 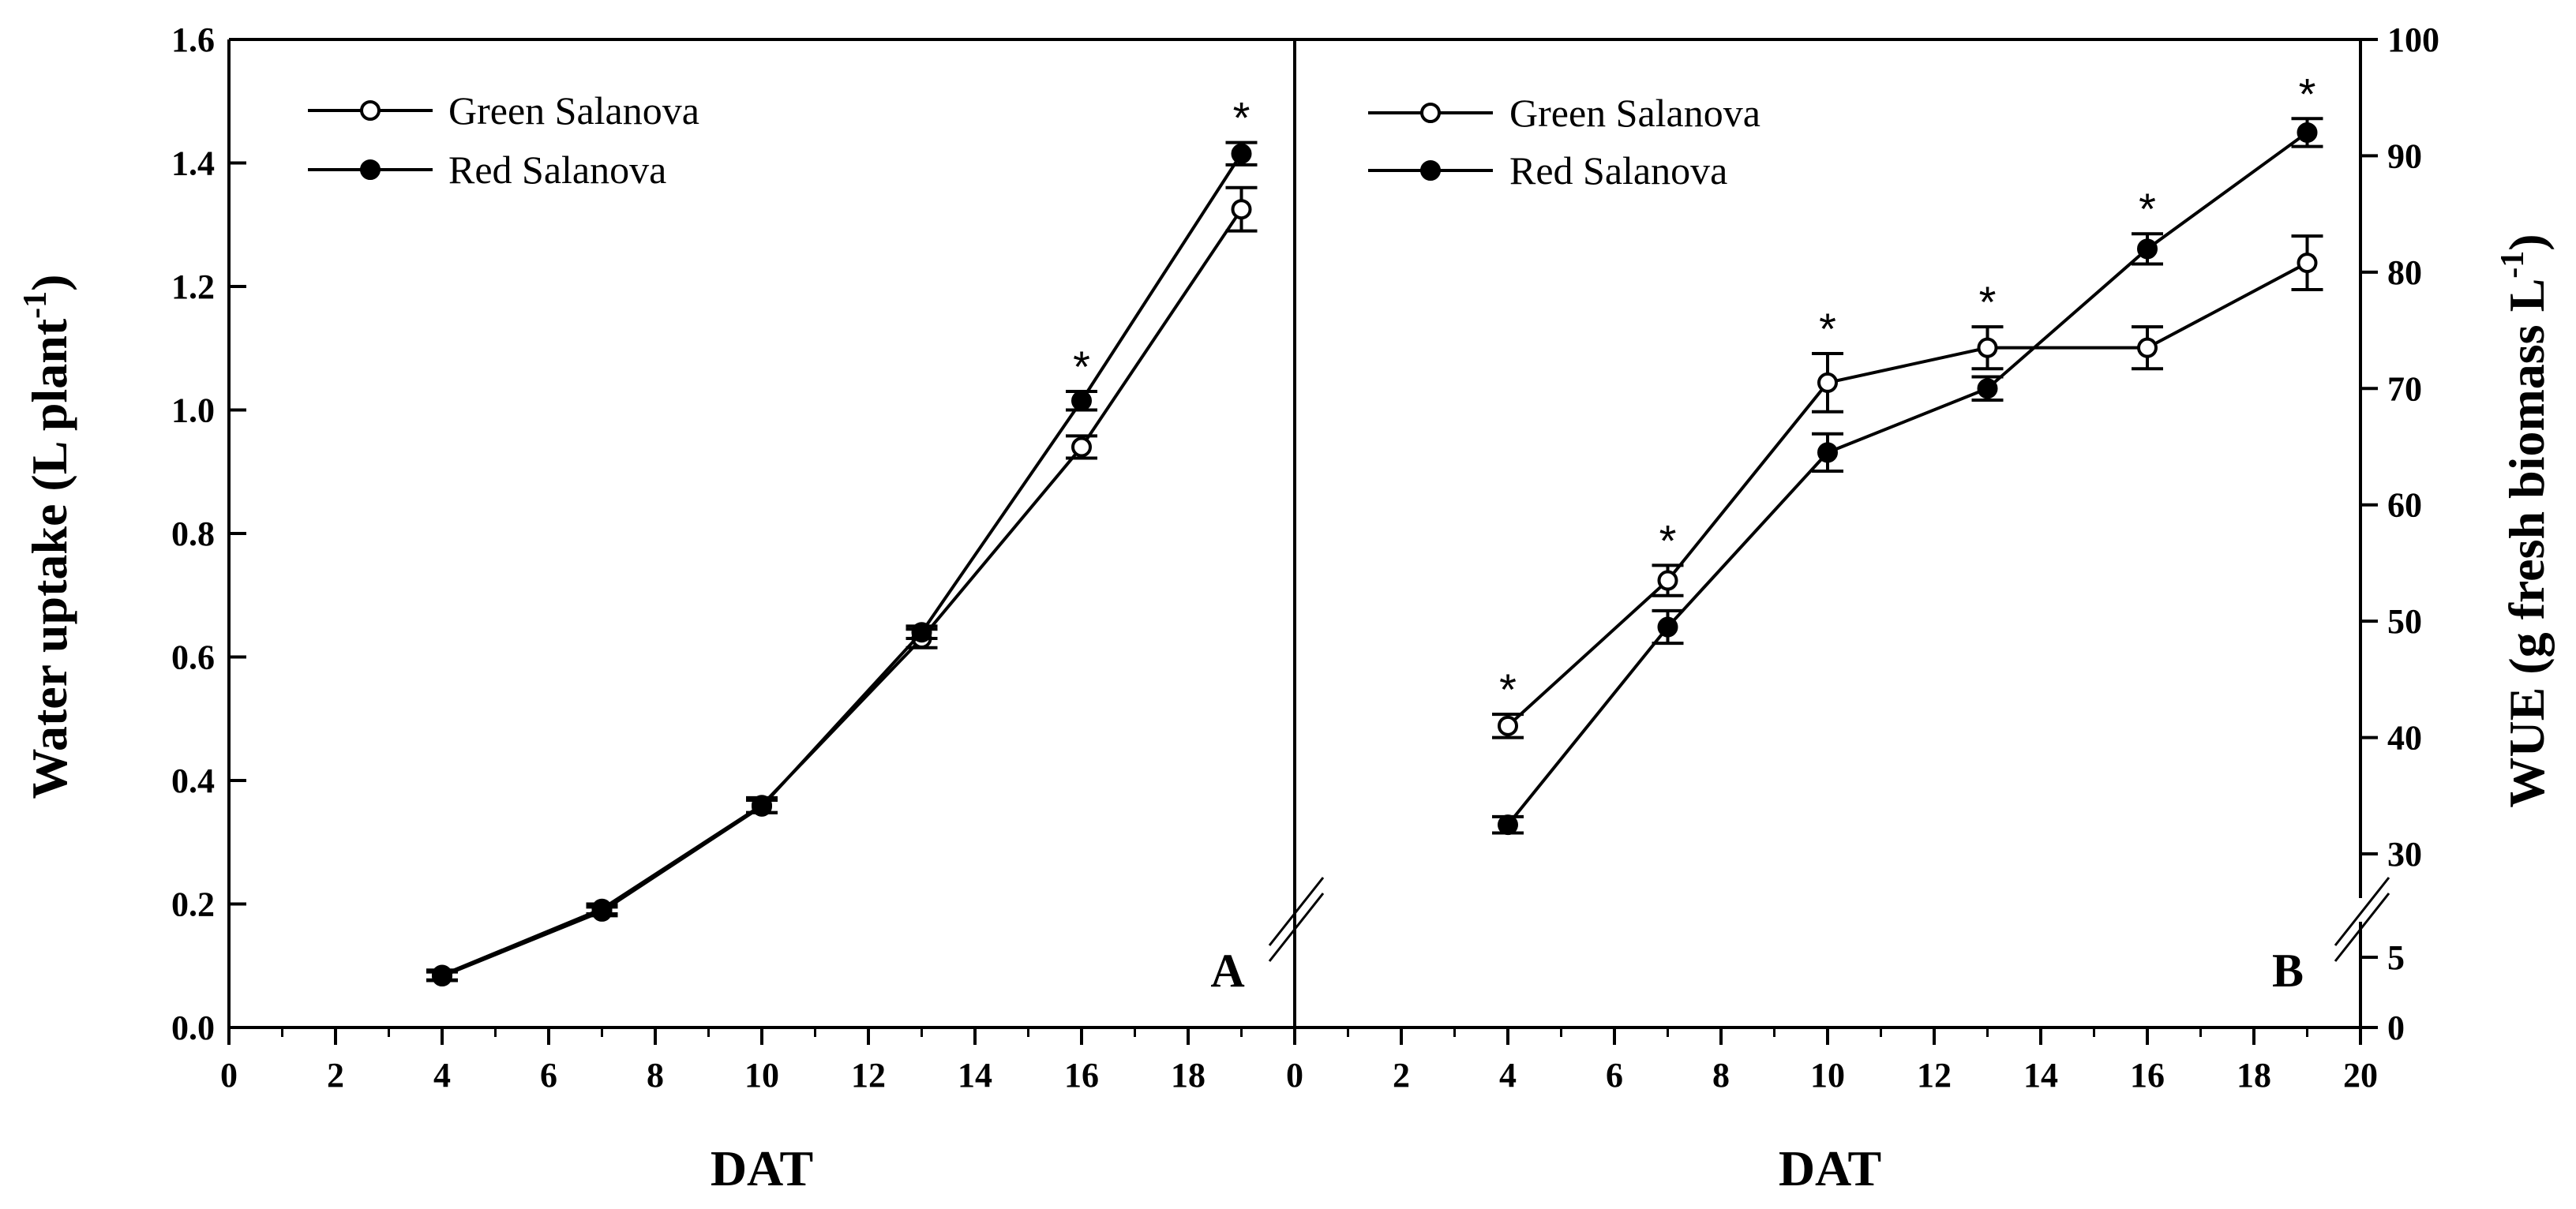 I want to click on panel-b-y-tick-label: 100, so click(x=2413, y=40).